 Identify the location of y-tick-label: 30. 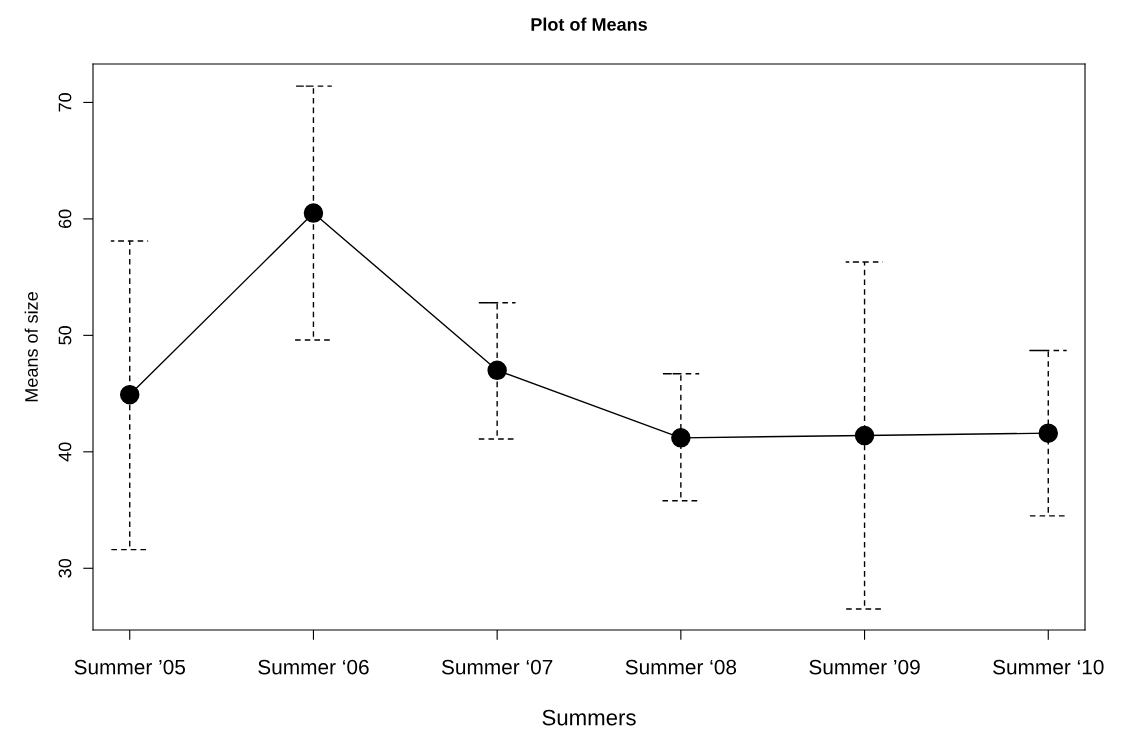
(65, 568).